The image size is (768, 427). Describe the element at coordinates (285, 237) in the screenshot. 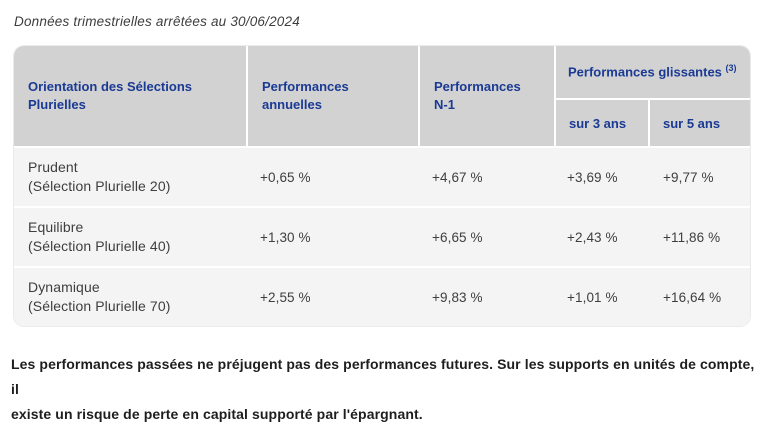

I see `cell-annual-performance: +1,30 %` at that location.